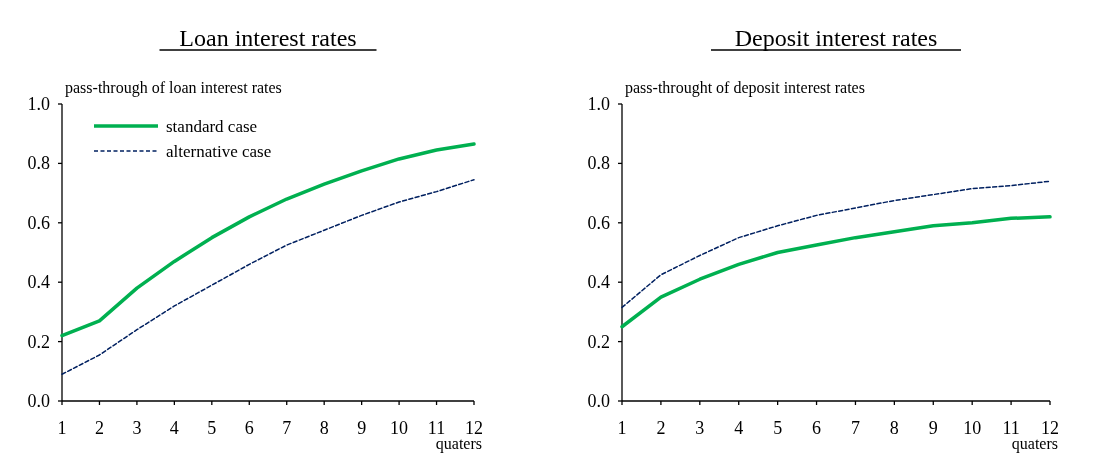 Image resolution: width=1117 pixels, height=455 pixels. I want to click on y-axis-title: pass-through of loan interest rates, so click(173, 88).